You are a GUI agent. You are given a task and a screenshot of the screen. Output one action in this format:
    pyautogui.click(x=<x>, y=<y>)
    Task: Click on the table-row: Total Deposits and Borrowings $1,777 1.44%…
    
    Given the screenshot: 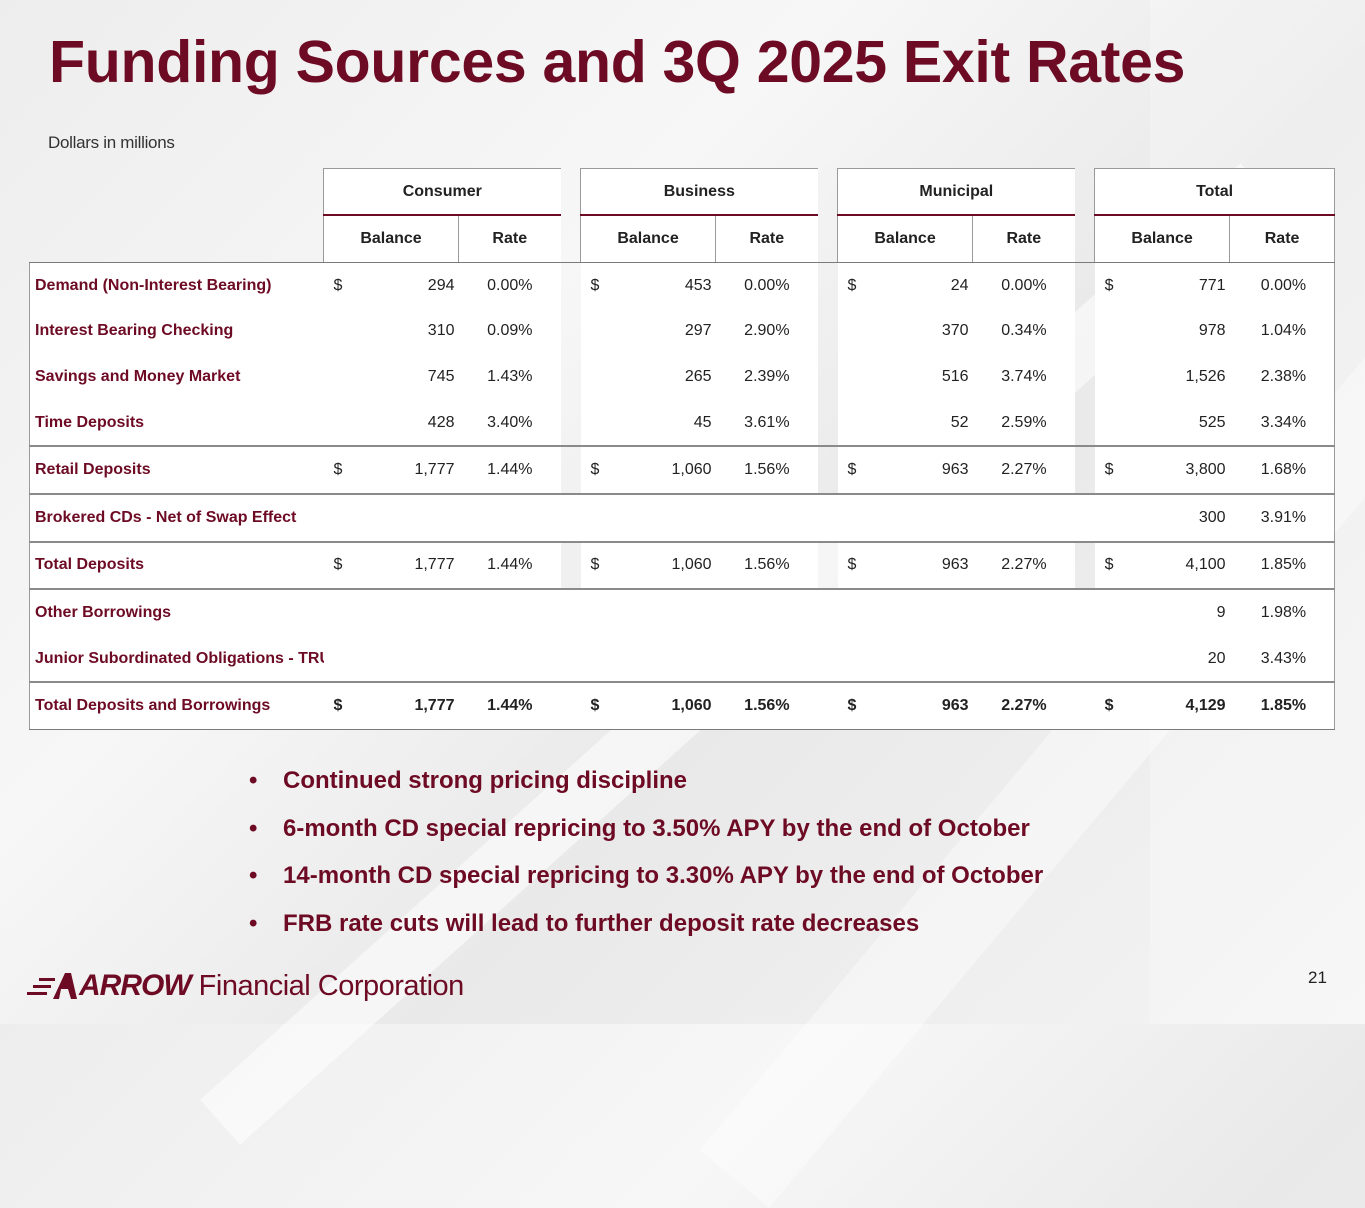 What is the action you would take?
    pyautogui.click(x=682, y=705)
    